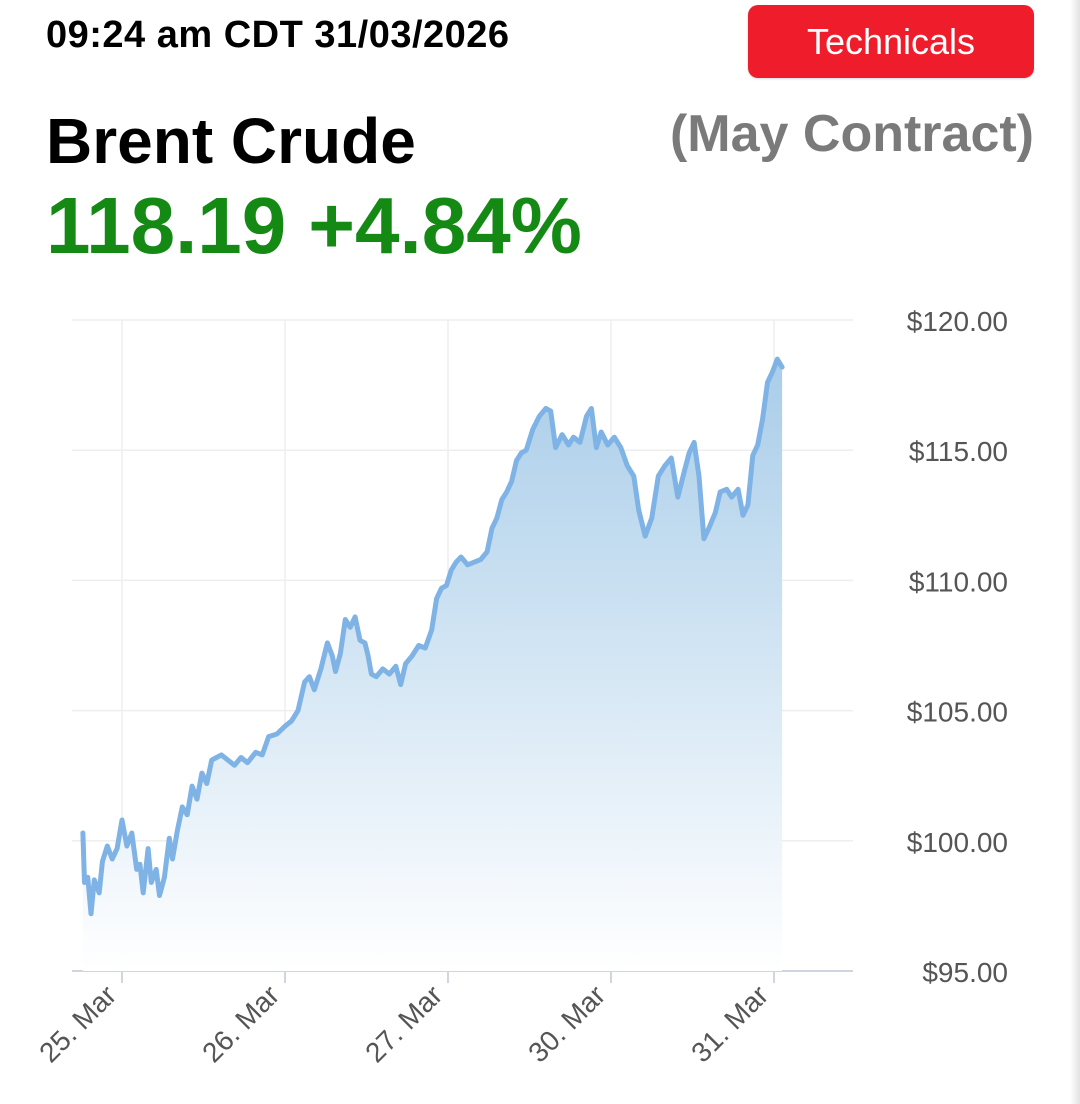  What do you see at coordinates (957, 842) in the screenshot?
I see `y-tick-label: $100.00` at bounding box center [957, 842].